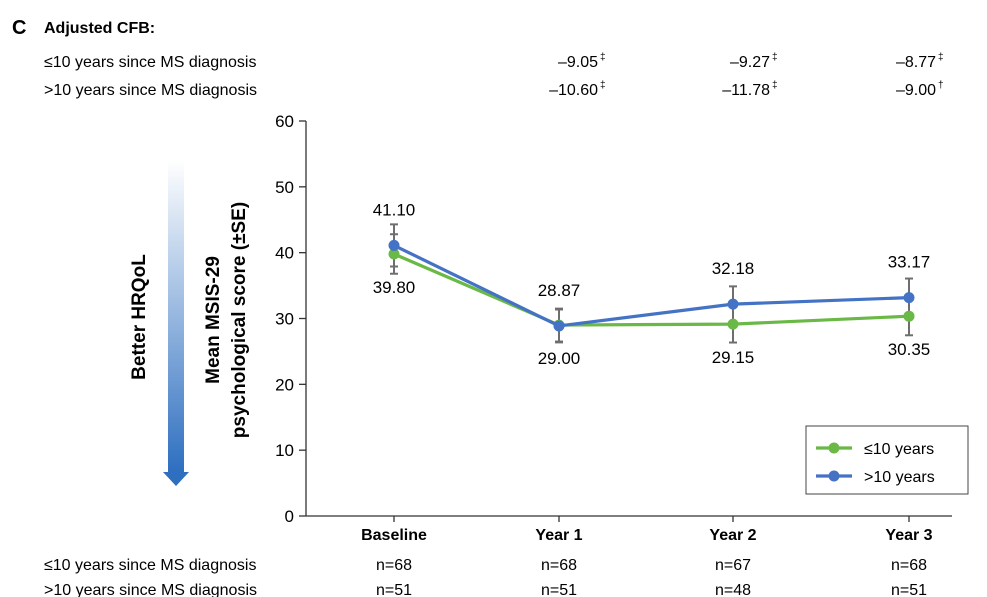 The width and height of the screenshot is (987, 597). Describe the element at coordinates (239, 320) in the screenshot. I see `y-axis-title-line2: psychological score (±SE)` at that location.